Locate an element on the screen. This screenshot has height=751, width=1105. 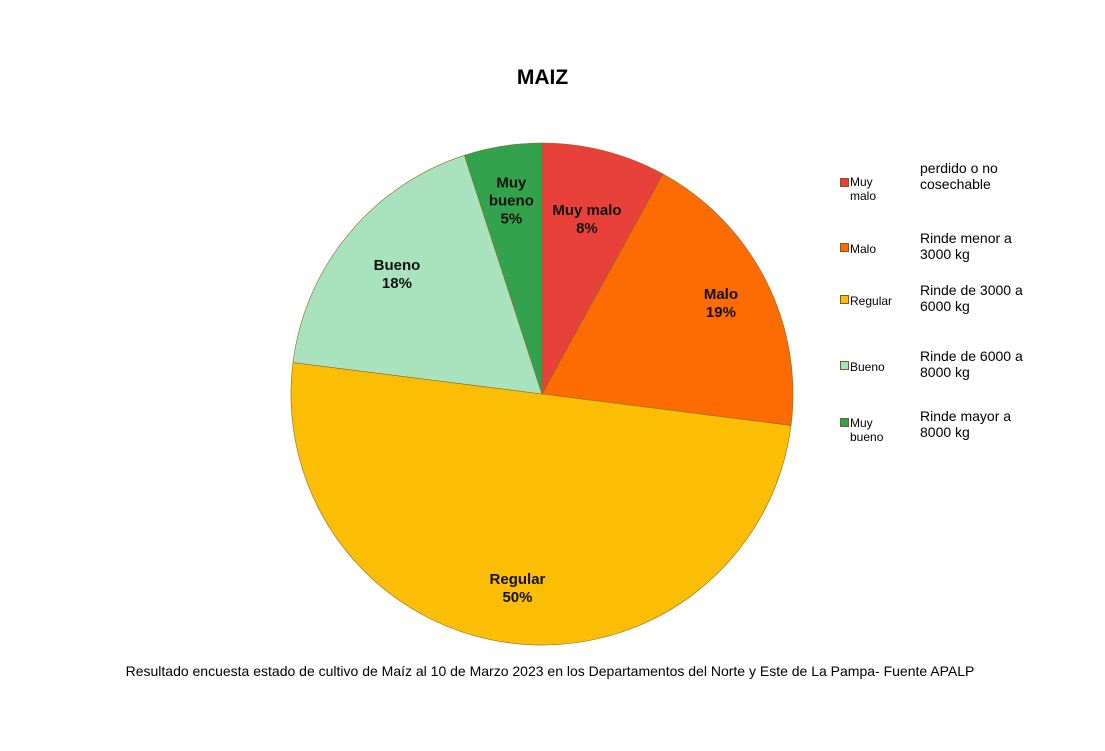
slice-label-malo: Malo 19% is located at coordinates (721, 303).